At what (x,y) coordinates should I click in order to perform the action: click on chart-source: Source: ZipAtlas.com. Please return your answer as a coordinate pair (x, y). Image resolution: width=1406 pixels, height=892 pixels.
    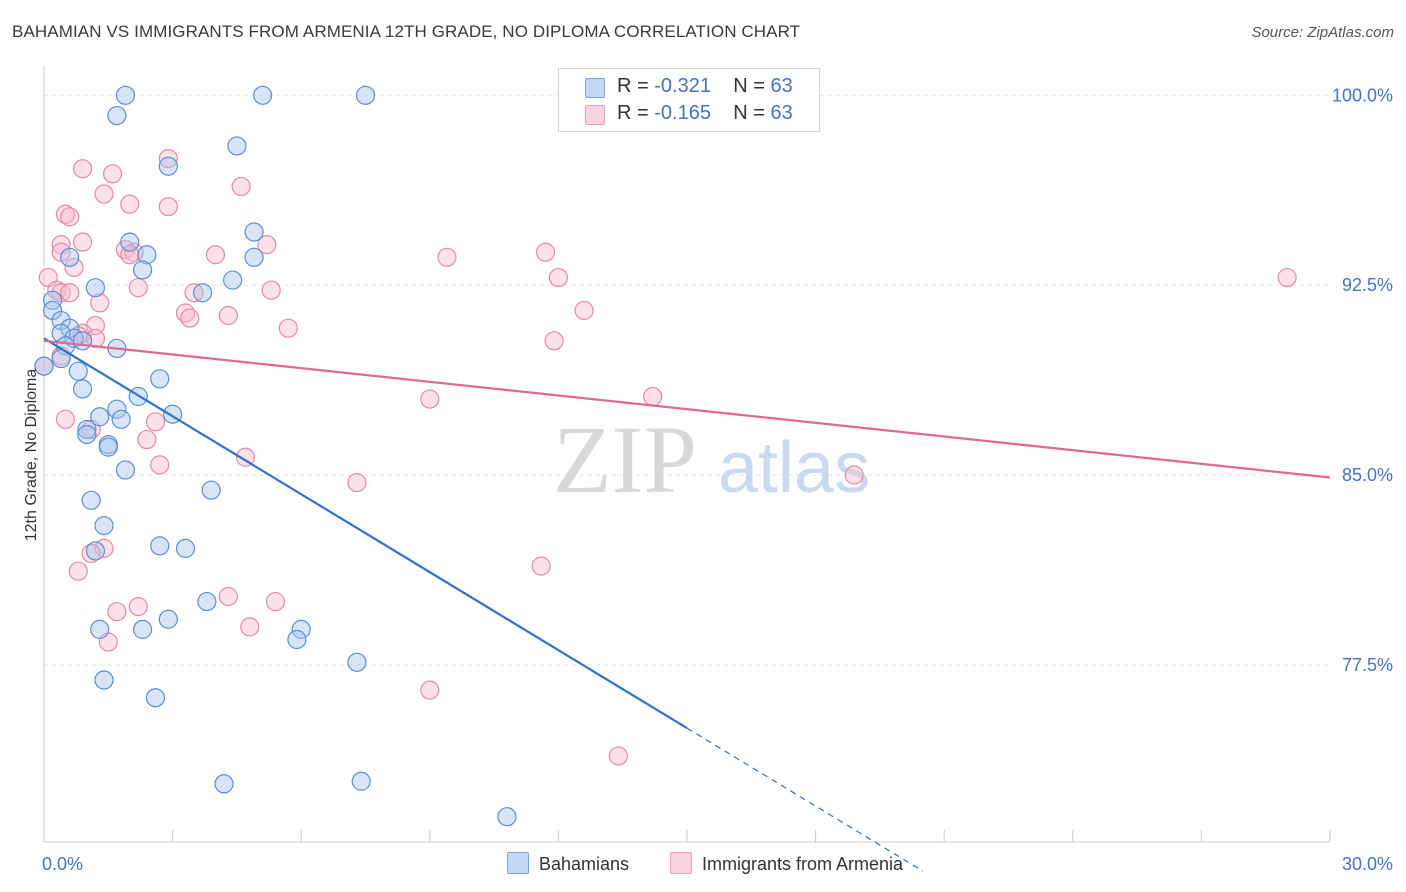
    Looking at the image, I should click on (1322, 32).